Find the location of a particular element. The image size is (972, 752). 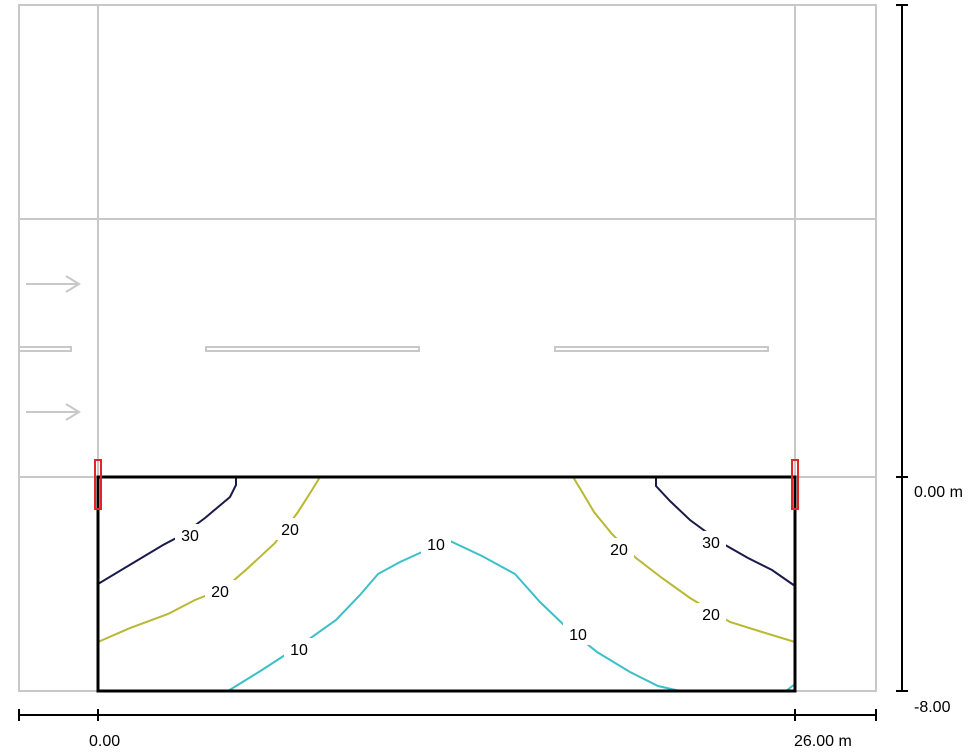

isoline-labels: 30 20 20 10 10 20 30 20 10 is located at coordinates (450, 589).